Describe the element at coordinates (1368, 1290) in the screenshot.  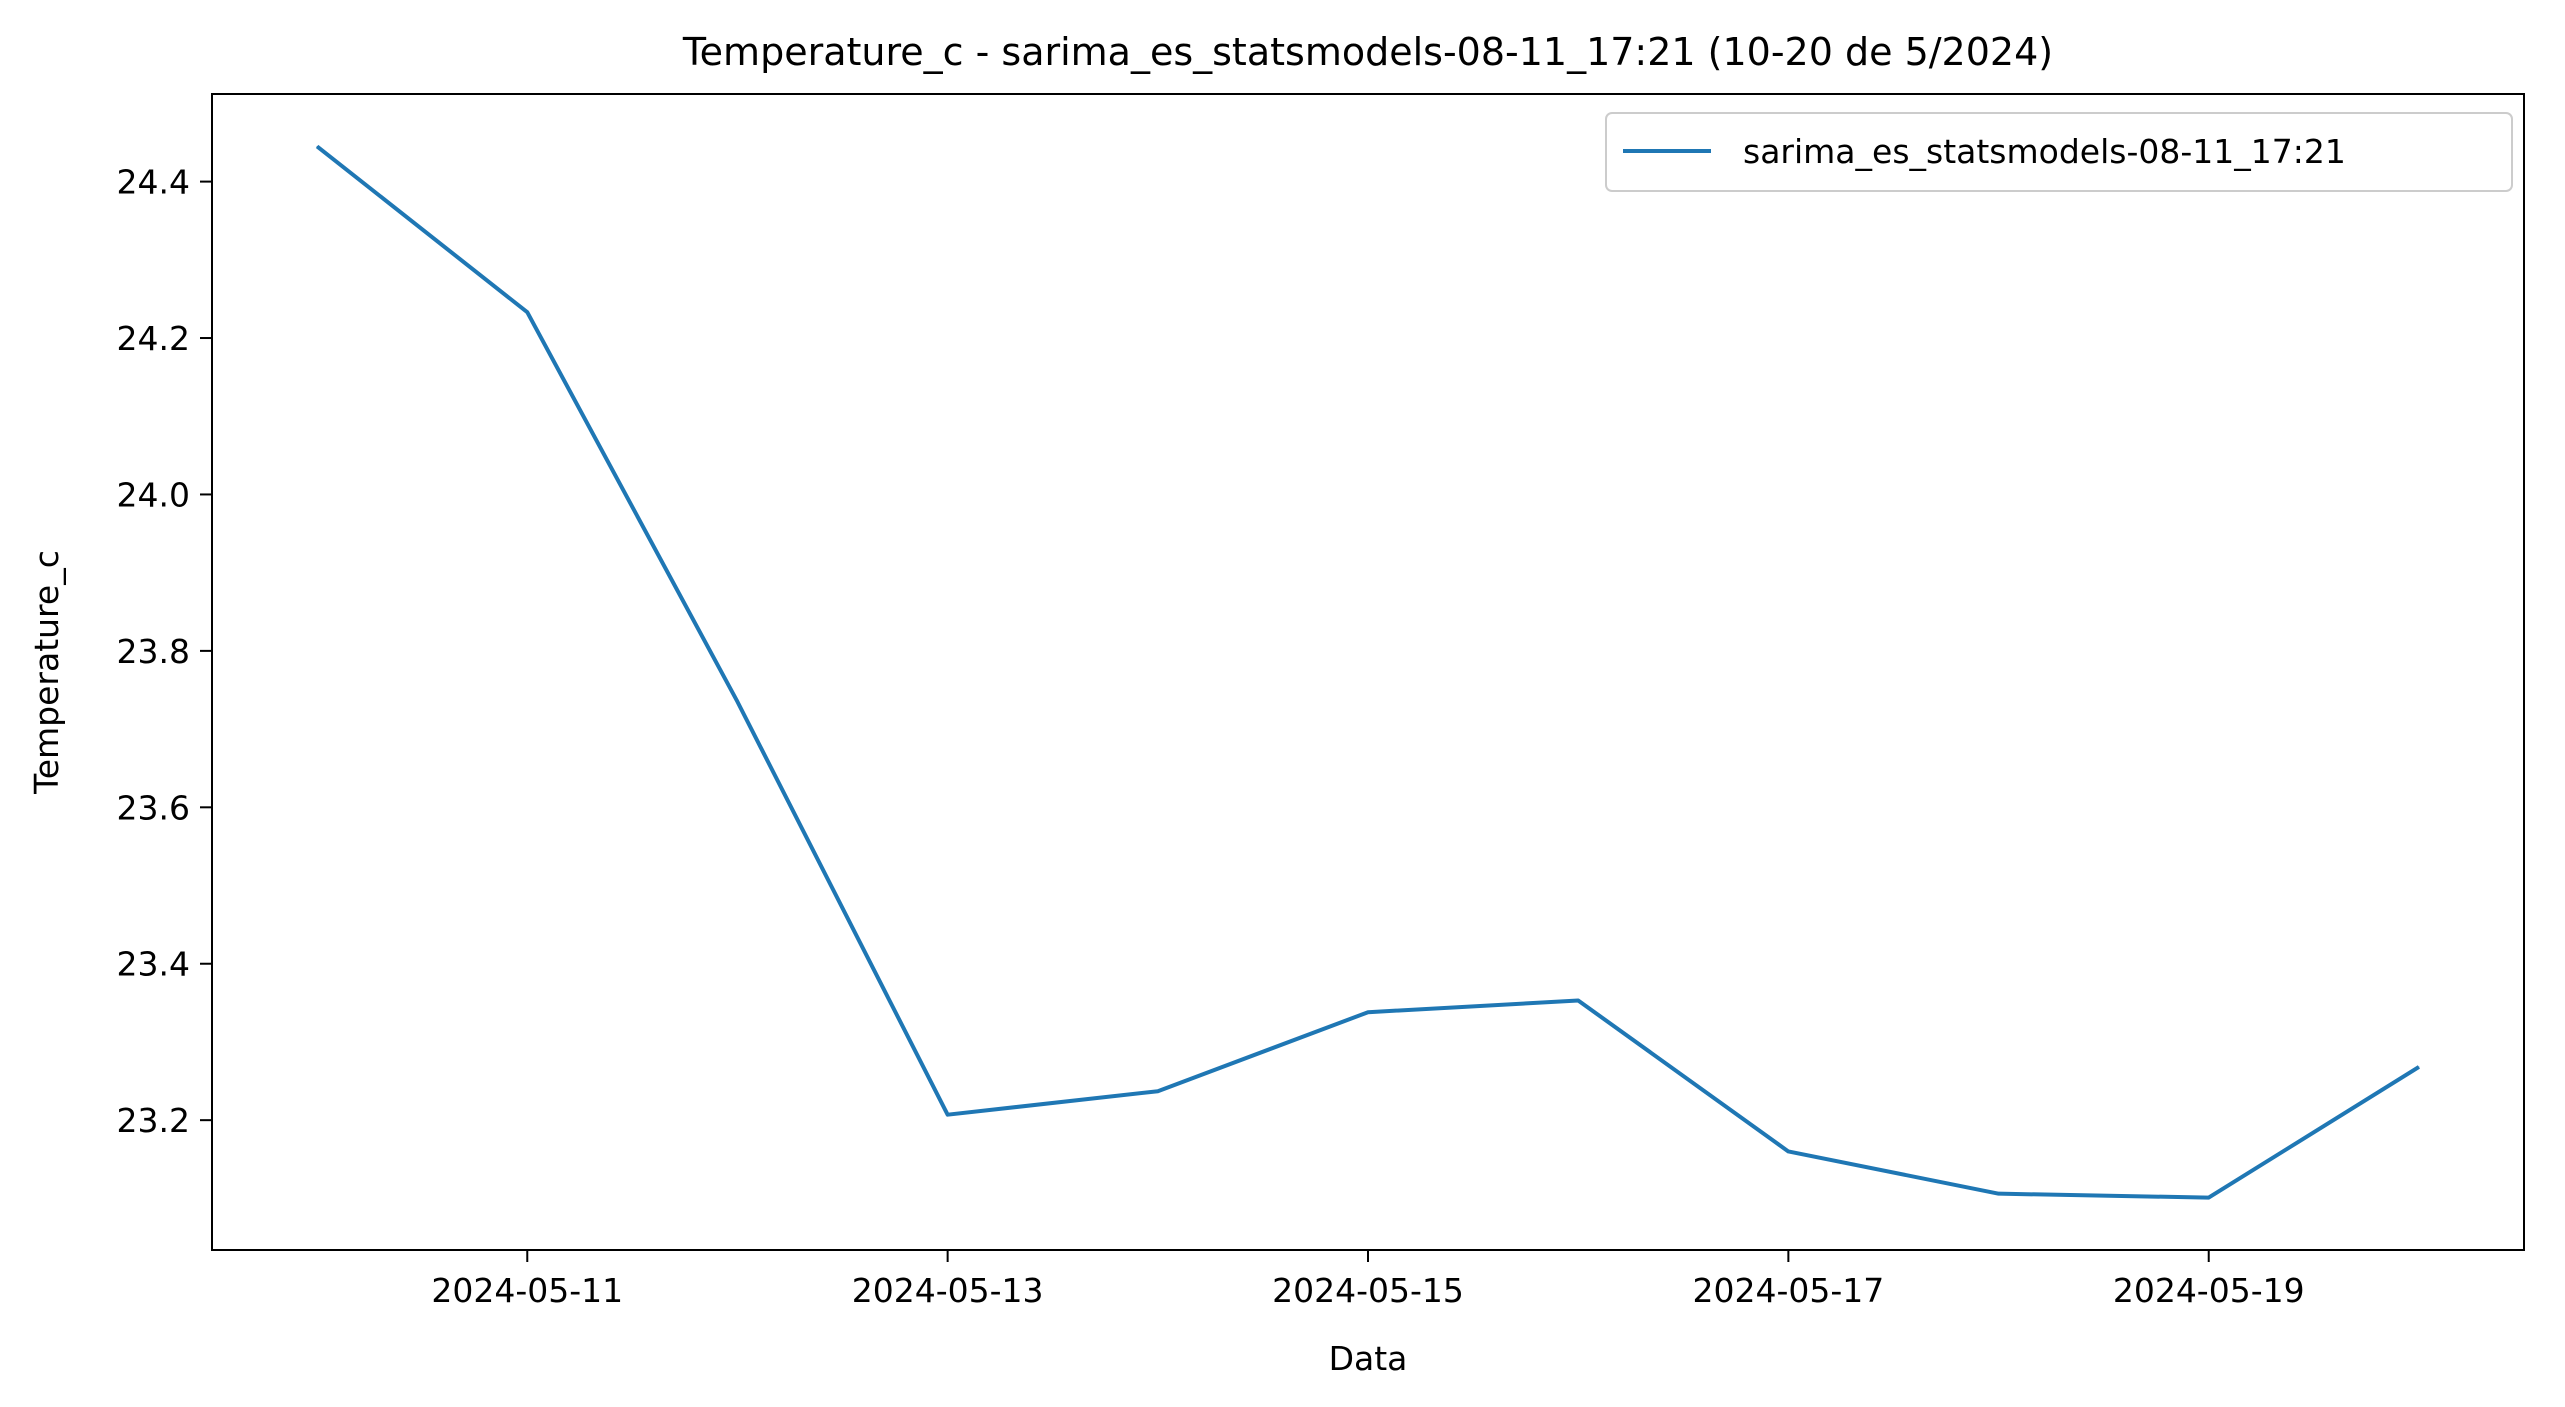
I see `x-tick-label: 2024-05-15` at that location.